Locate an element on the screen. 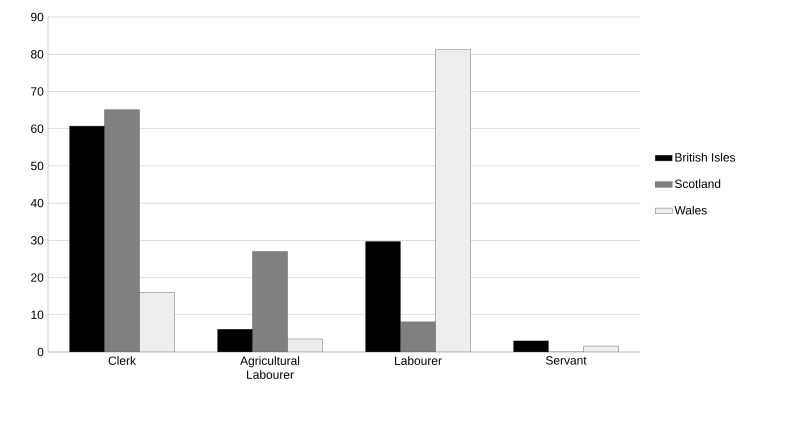 The height and width of the screenshot is (422, 787). y-tick-label: 10 is located at coordinates (37, 314).